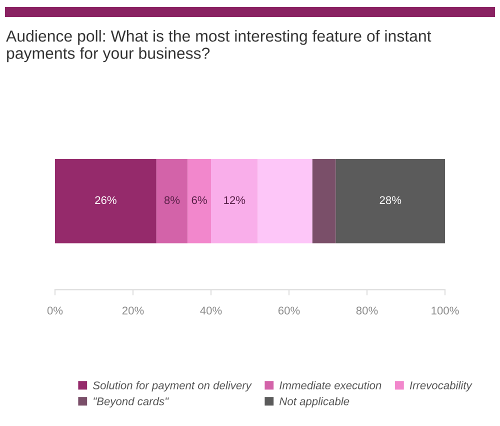  What do you see at coordinates (133, 310) in the screenshot?
I see `x-tick-label: 20%` at bounding box center [133, 310].